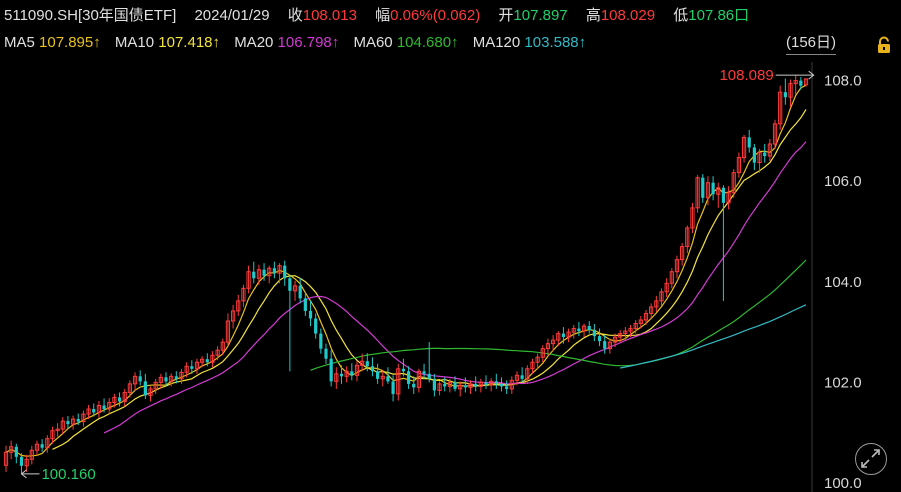  Describe the element at coordinates (628, 15) in the screenshot. I see `high-value: 108.029` at that location.